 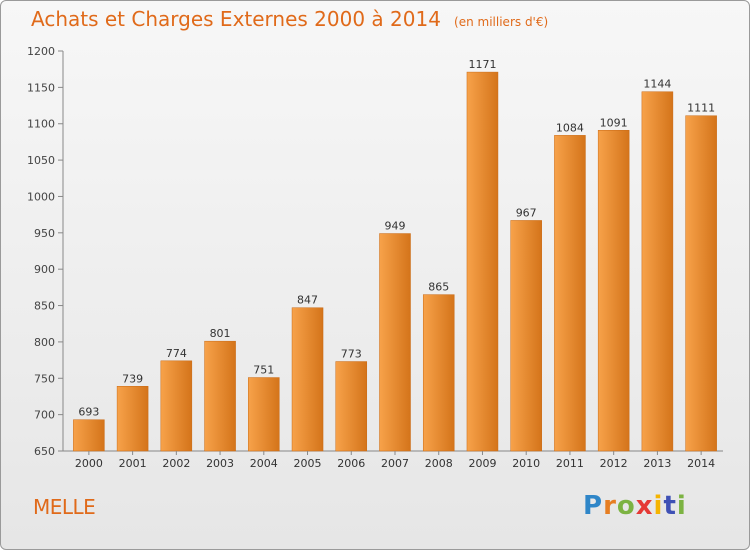 I want to click on bar-value-label: 1111, so click(x=701, y=108).